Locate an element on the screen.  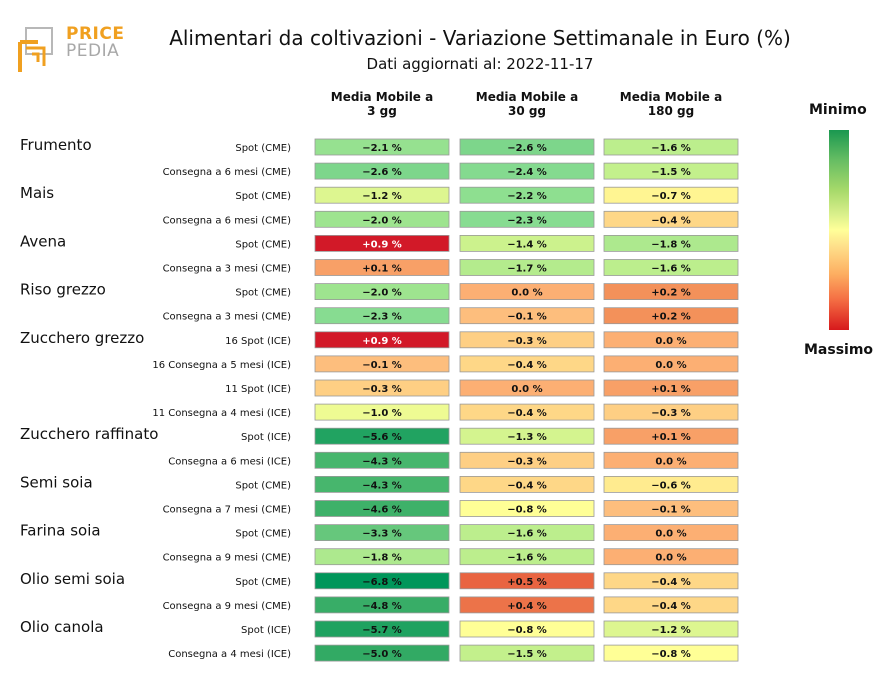
group-label: Farina soia is located at coordinates (60, 531).